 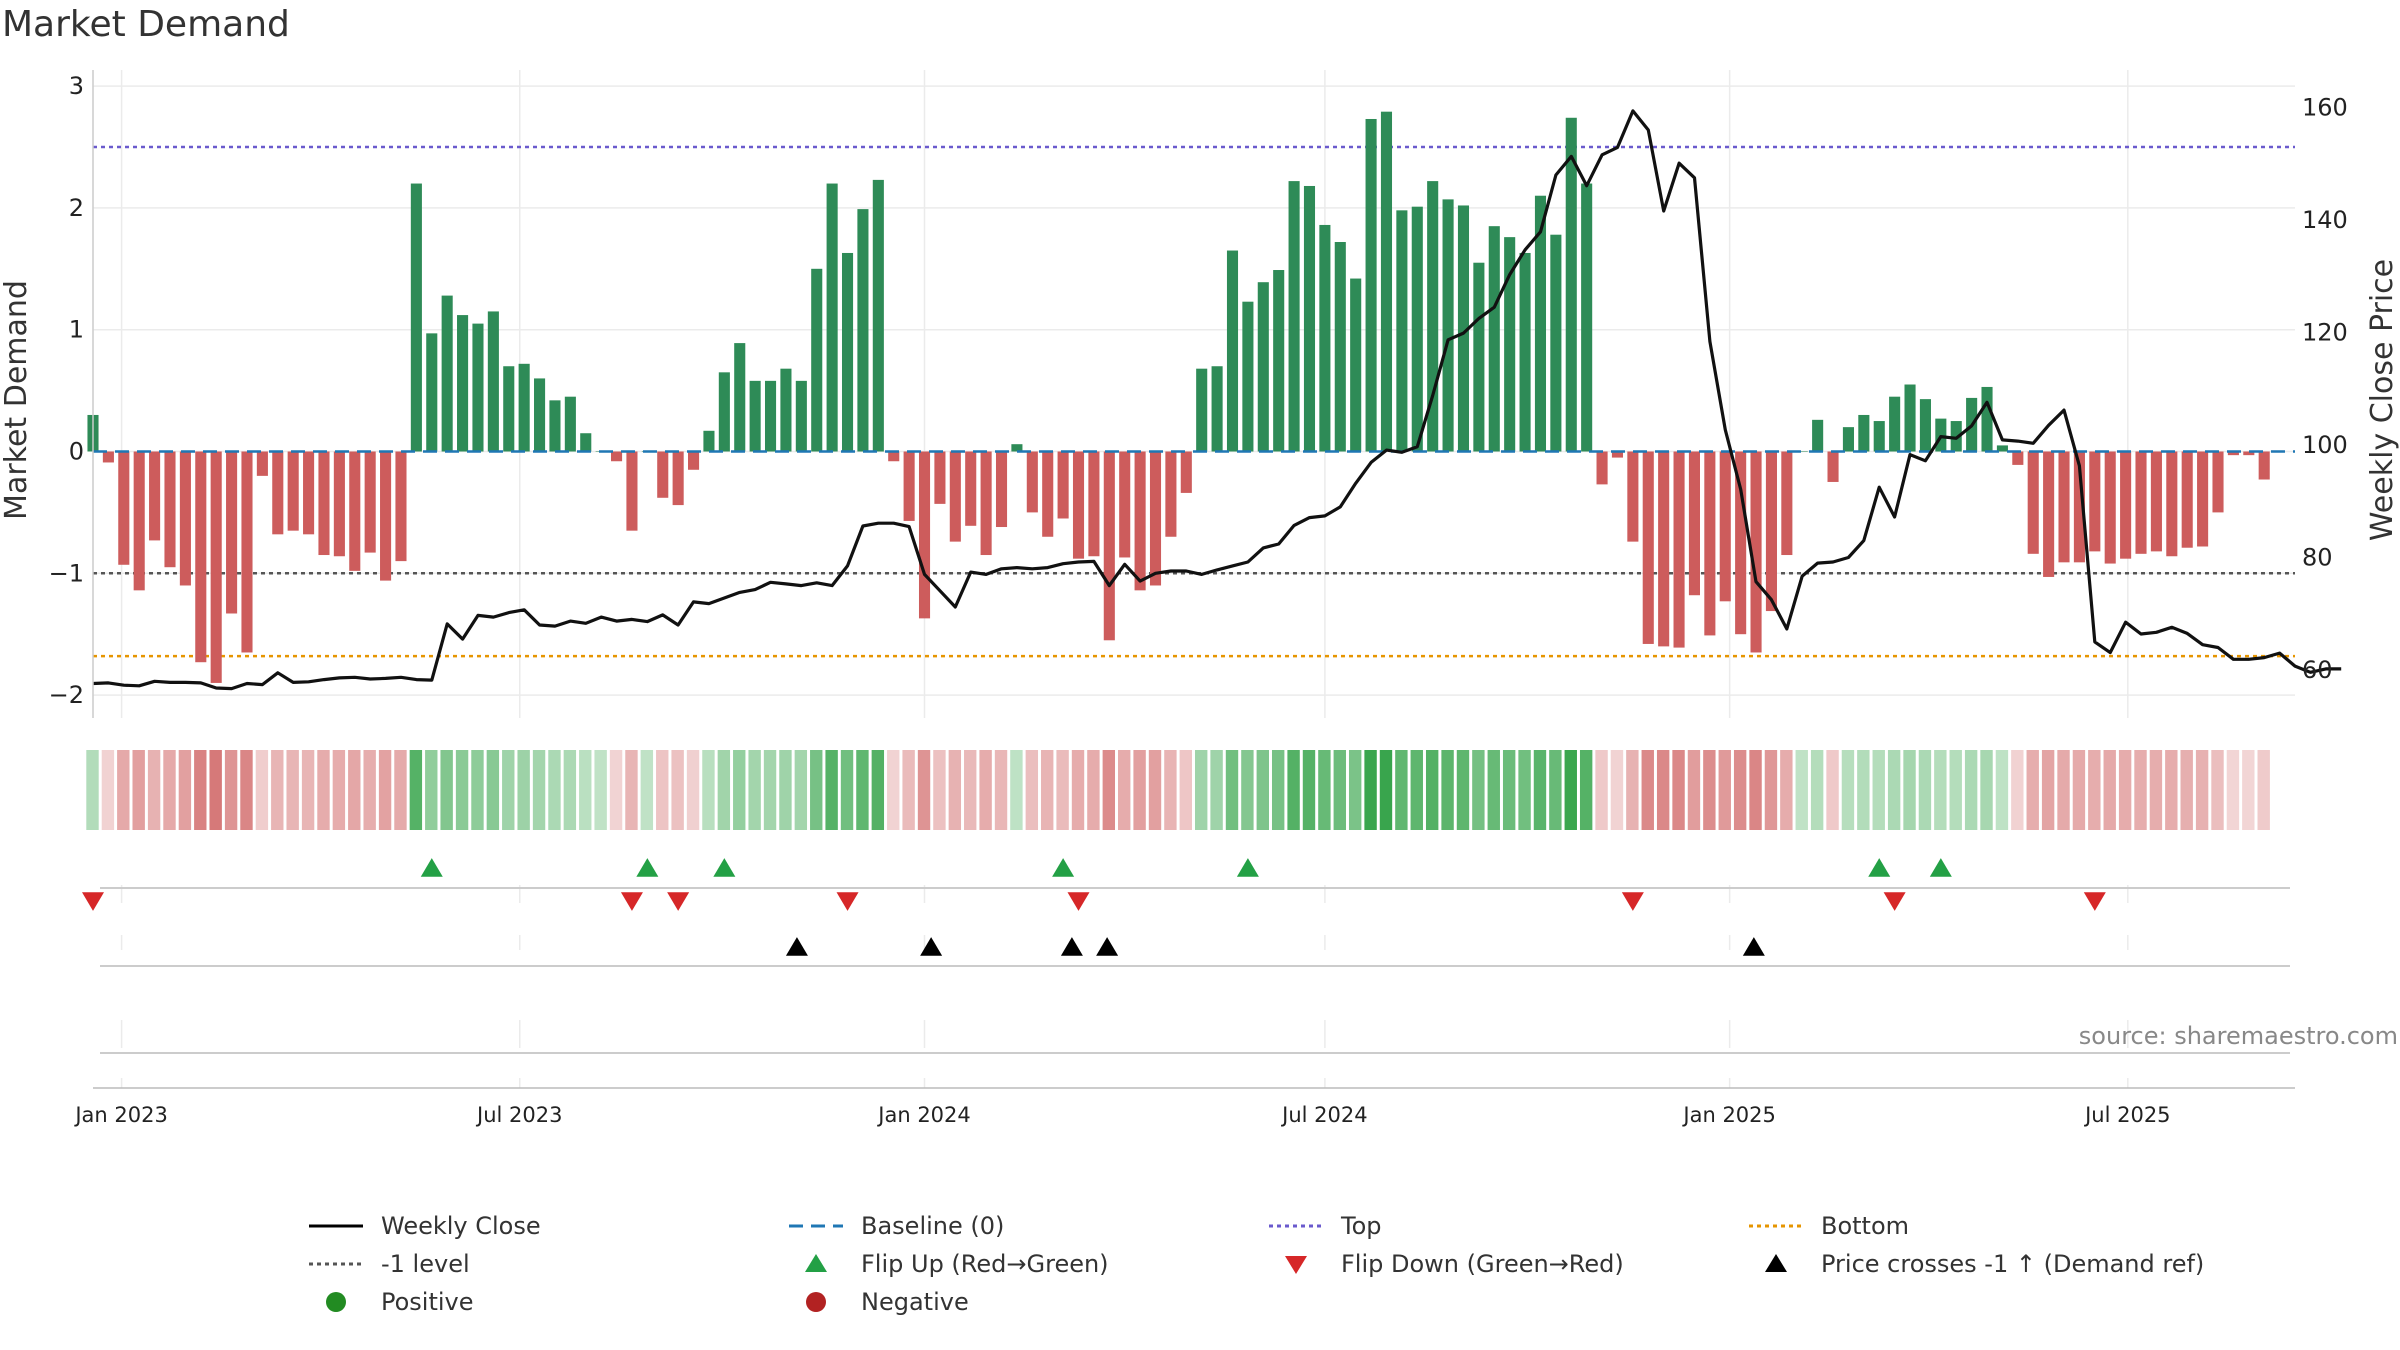 What do you see at coordinates (423, 1226) in the screenshot?
I see `legend-item: Weekly Close` at bounding box center [423, 1226].